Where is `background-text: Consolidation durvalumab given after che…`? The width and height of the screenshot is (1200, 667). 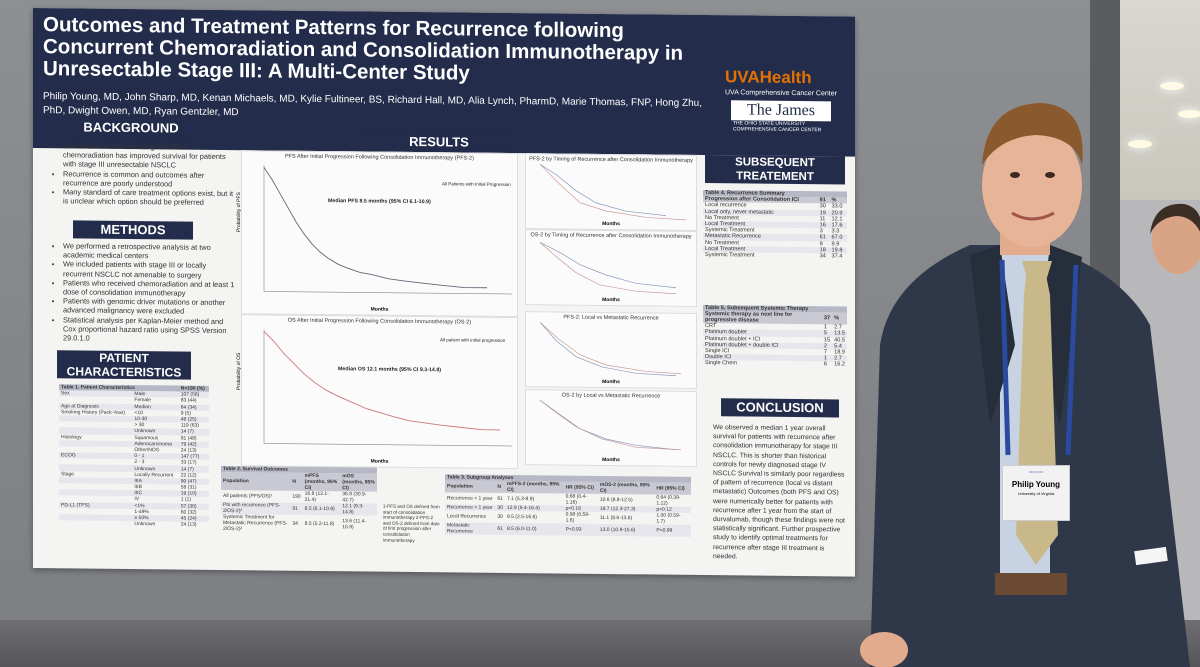
background-text: Consolidation durvalumab given after che… is located at coordinates (145, 174).